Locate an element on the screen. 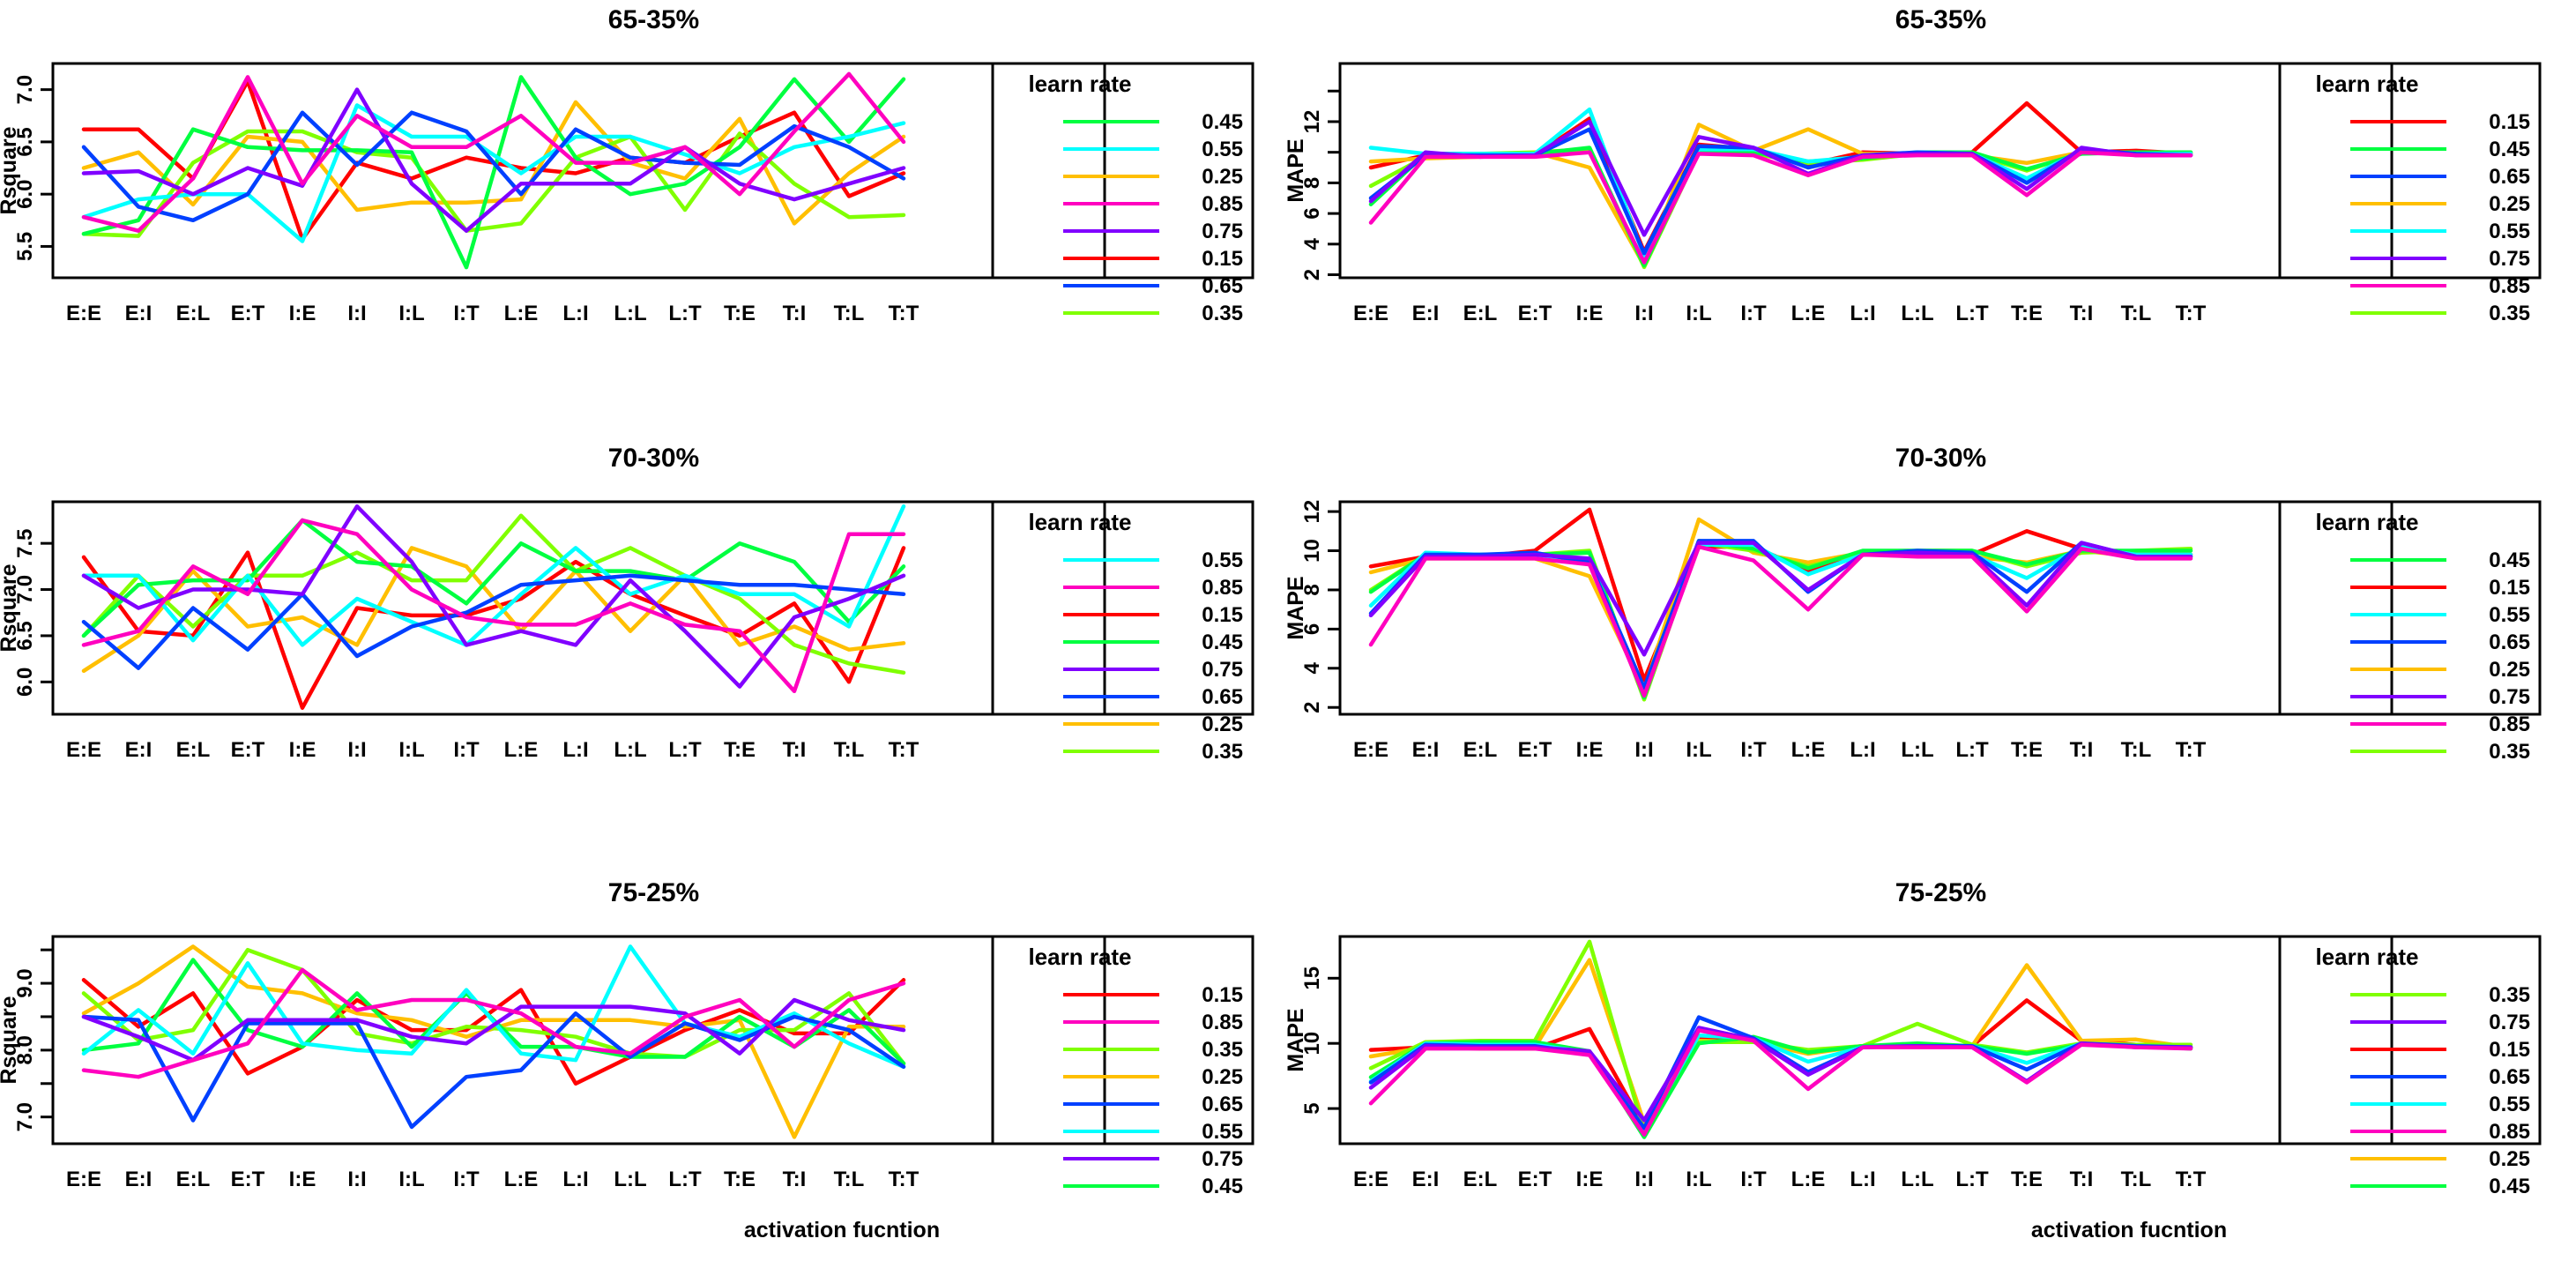 The width and height of the screenshot is (2576, 1261). panel-title: 75-25% is located at coordinates (1941, 892).